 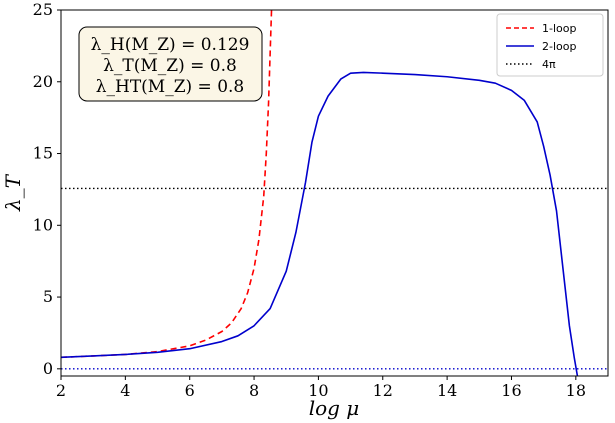 I want to click on x-tick-label: 6, so click(x=190, y=390).